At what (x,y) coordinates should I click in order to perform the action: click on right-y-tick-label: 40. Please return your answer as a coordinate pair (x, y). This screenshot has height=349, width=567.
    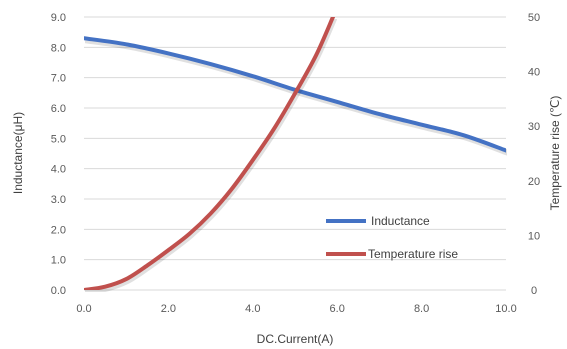
    Looking at the image, I should click on (534, 73).